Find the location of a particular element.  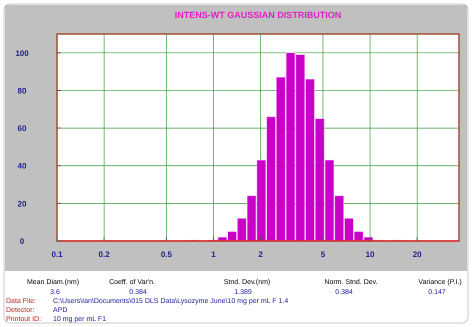

x-tick-label: 2 is located at coordinates (261, 254).